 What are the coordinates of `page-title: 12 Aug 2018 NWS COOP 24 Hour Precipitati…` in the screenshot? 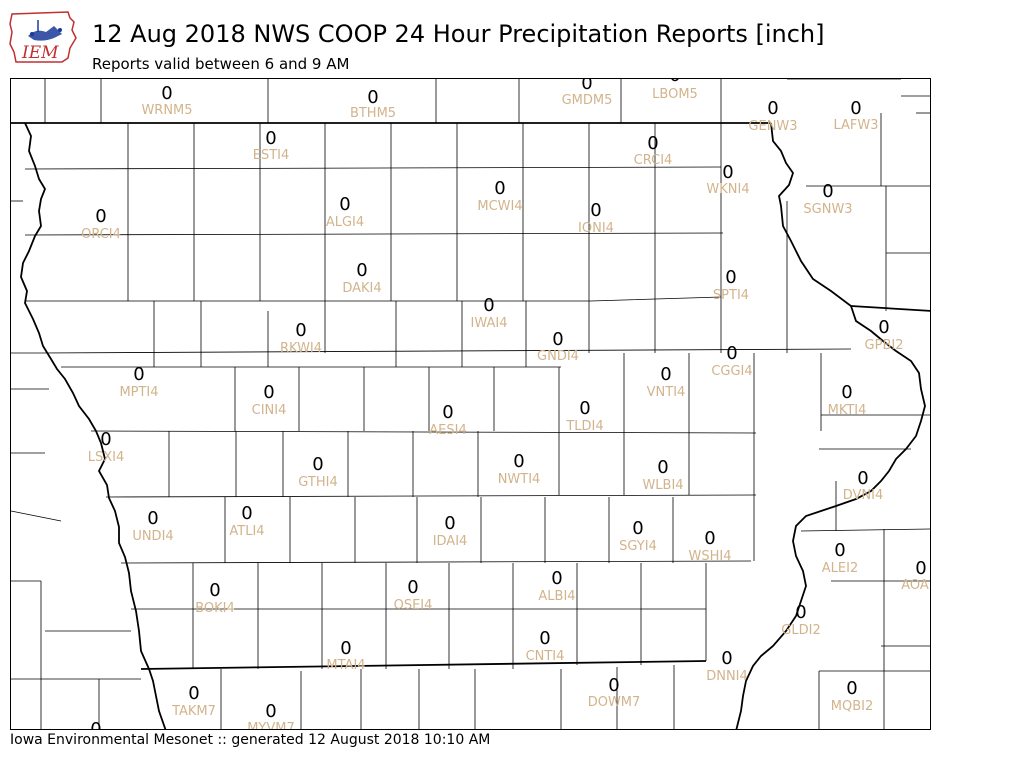 It's located at (458, 34).